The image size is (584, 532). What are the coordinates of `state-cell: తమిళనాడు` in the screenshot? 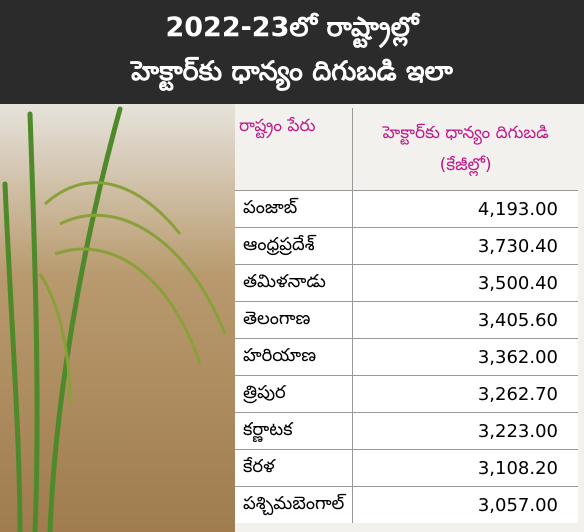 It's located at (294, 283).